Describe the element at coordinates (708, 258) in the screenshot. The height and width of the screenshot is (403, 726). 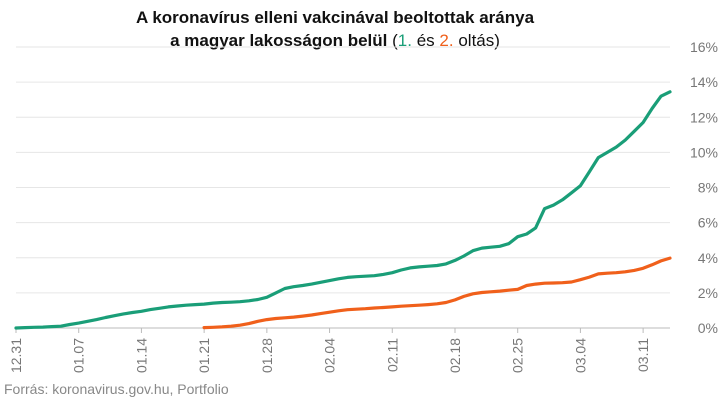
I see `y-tick-label: 4%` at that location.